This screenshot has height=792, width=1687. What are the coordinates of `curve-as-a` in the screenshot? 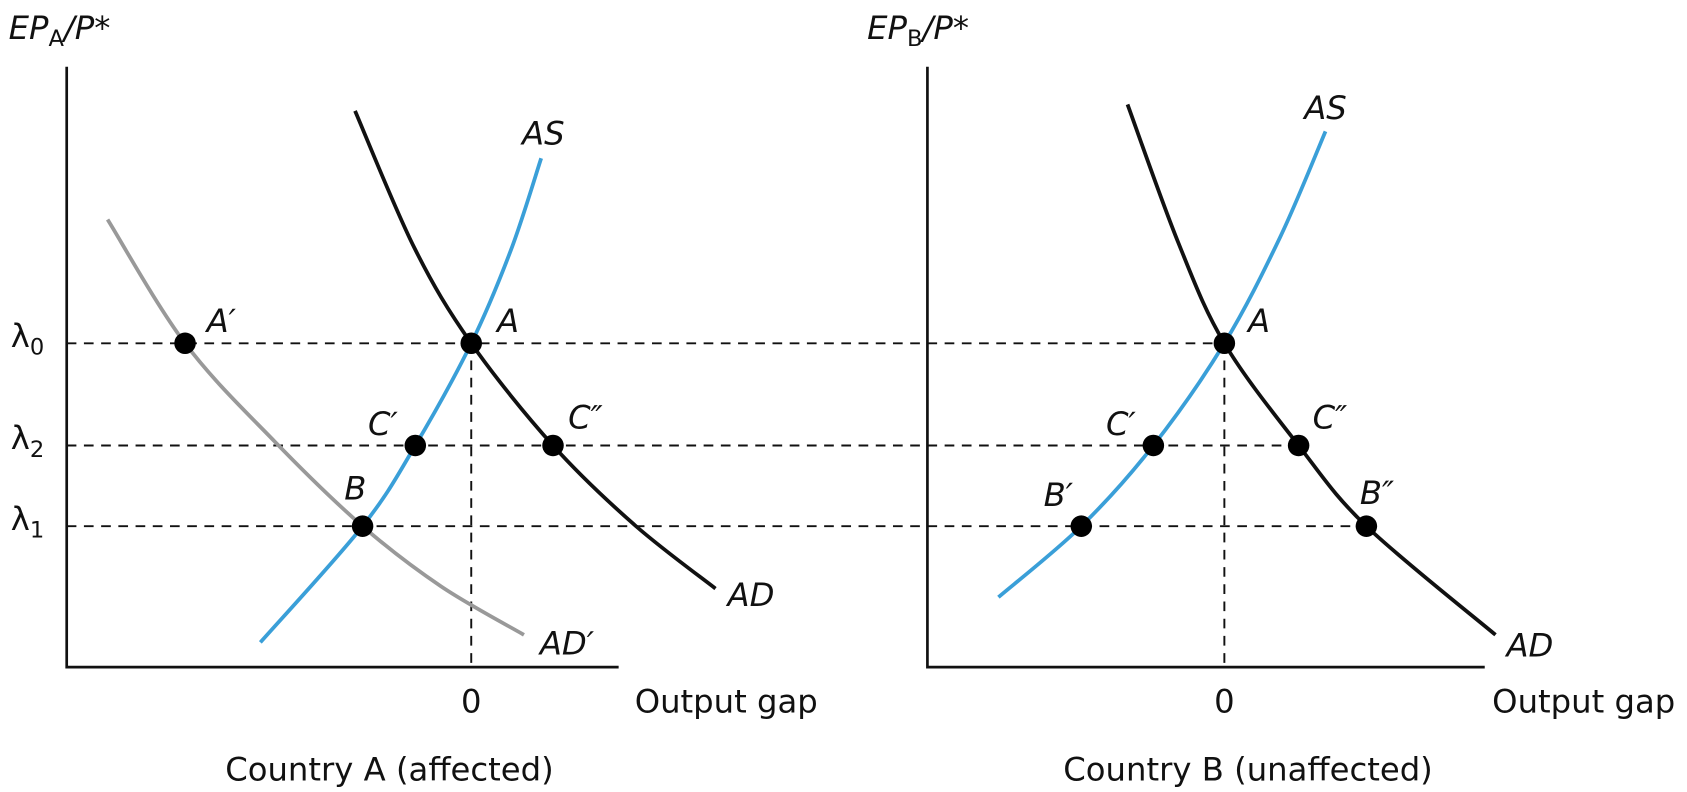 It's located at (400, 400).